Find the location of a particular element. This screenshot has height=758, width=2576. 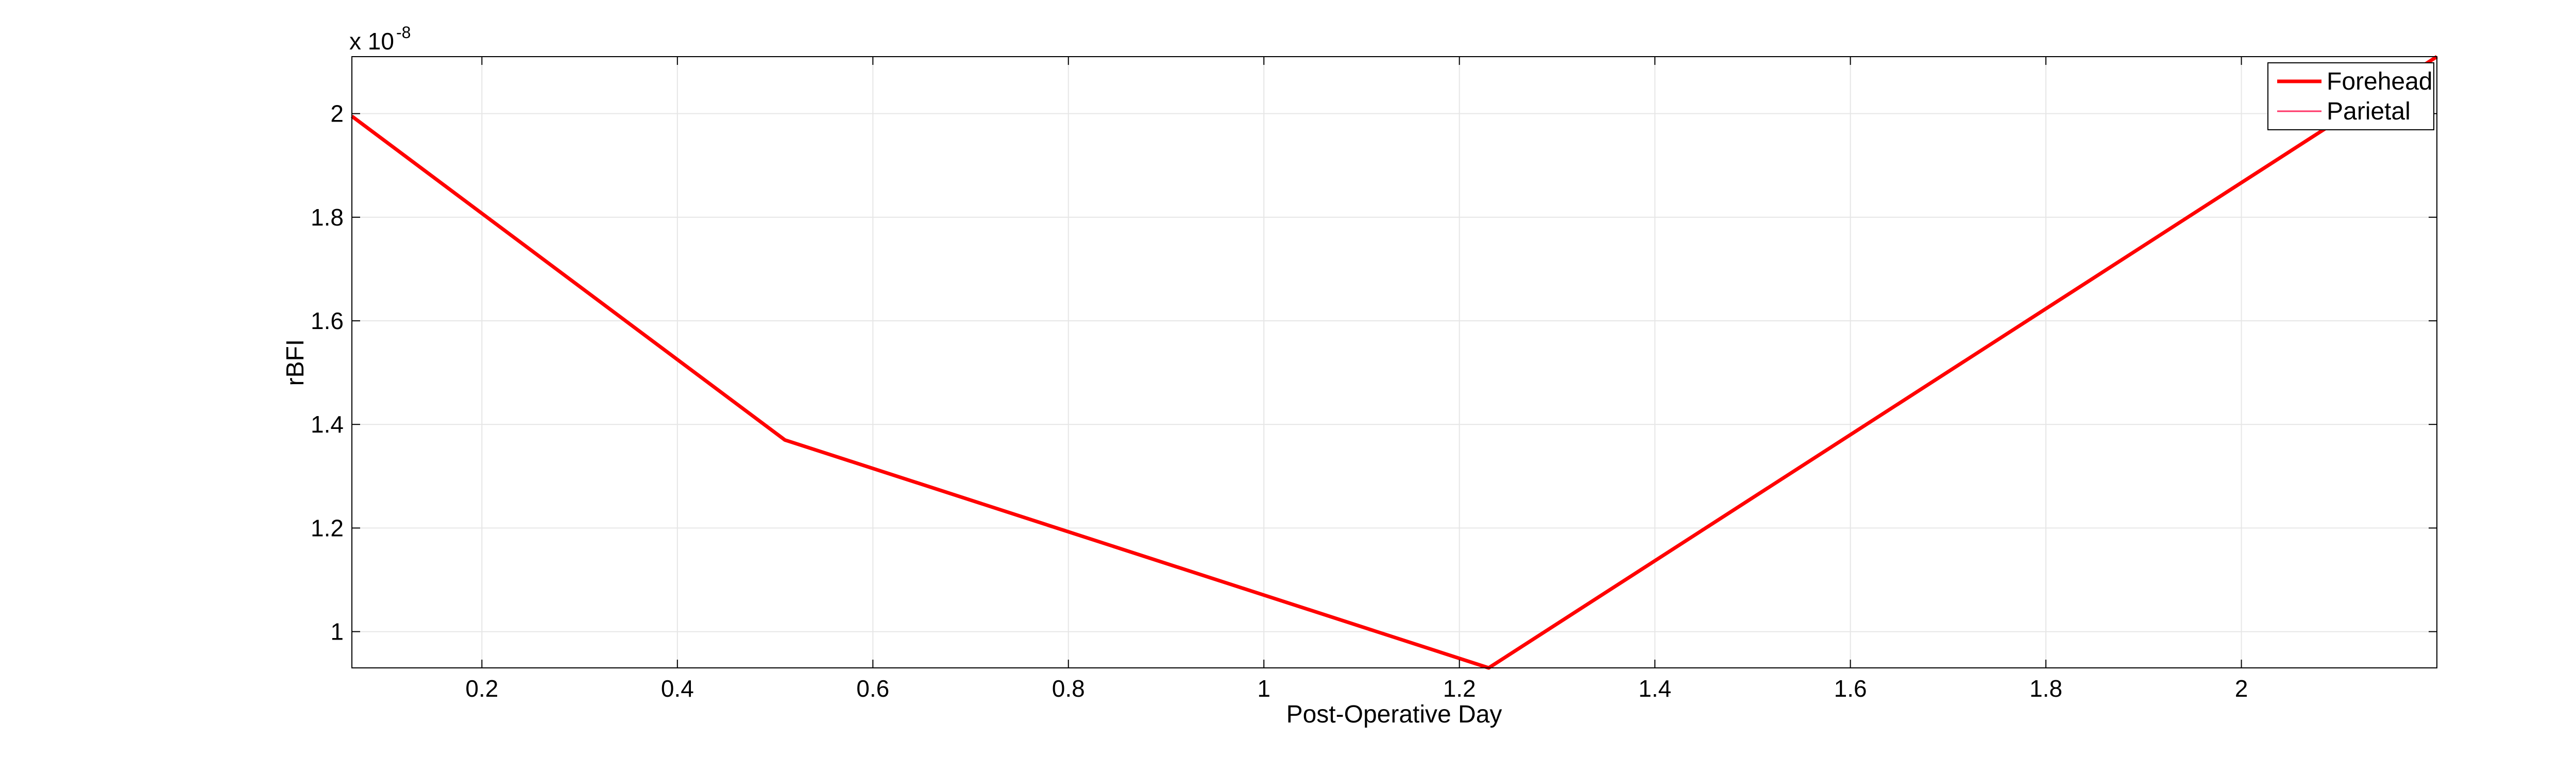

x-tick-label: 1 is located at coordinates (1263, 688).